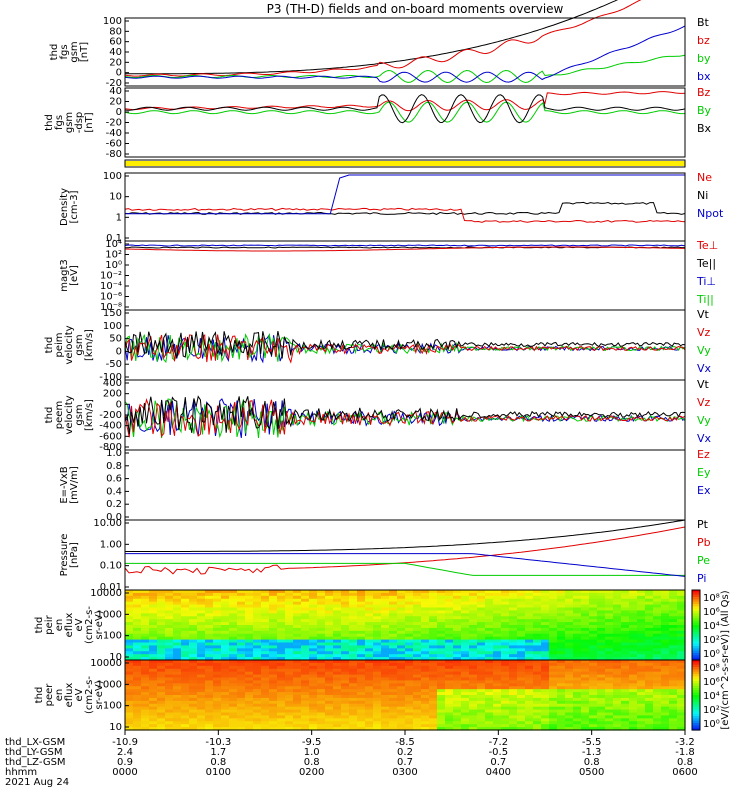  I want to click on y-axis-label: gsm, so click(79, 344).